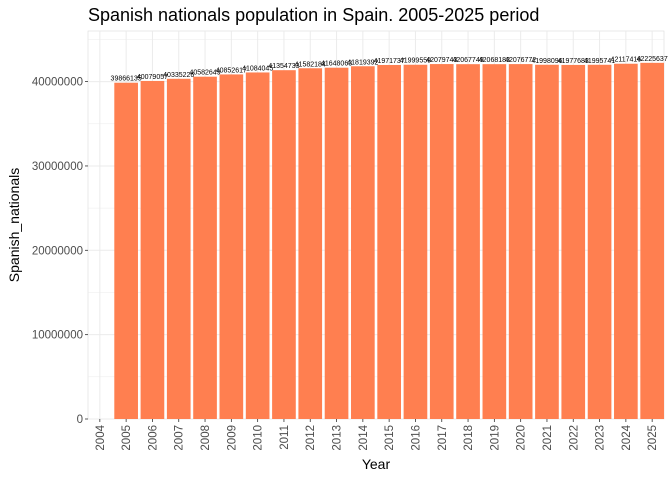 This screenshot has width=672, height=480. I want to click on x-tick-label: 2005, so click(127, 438).